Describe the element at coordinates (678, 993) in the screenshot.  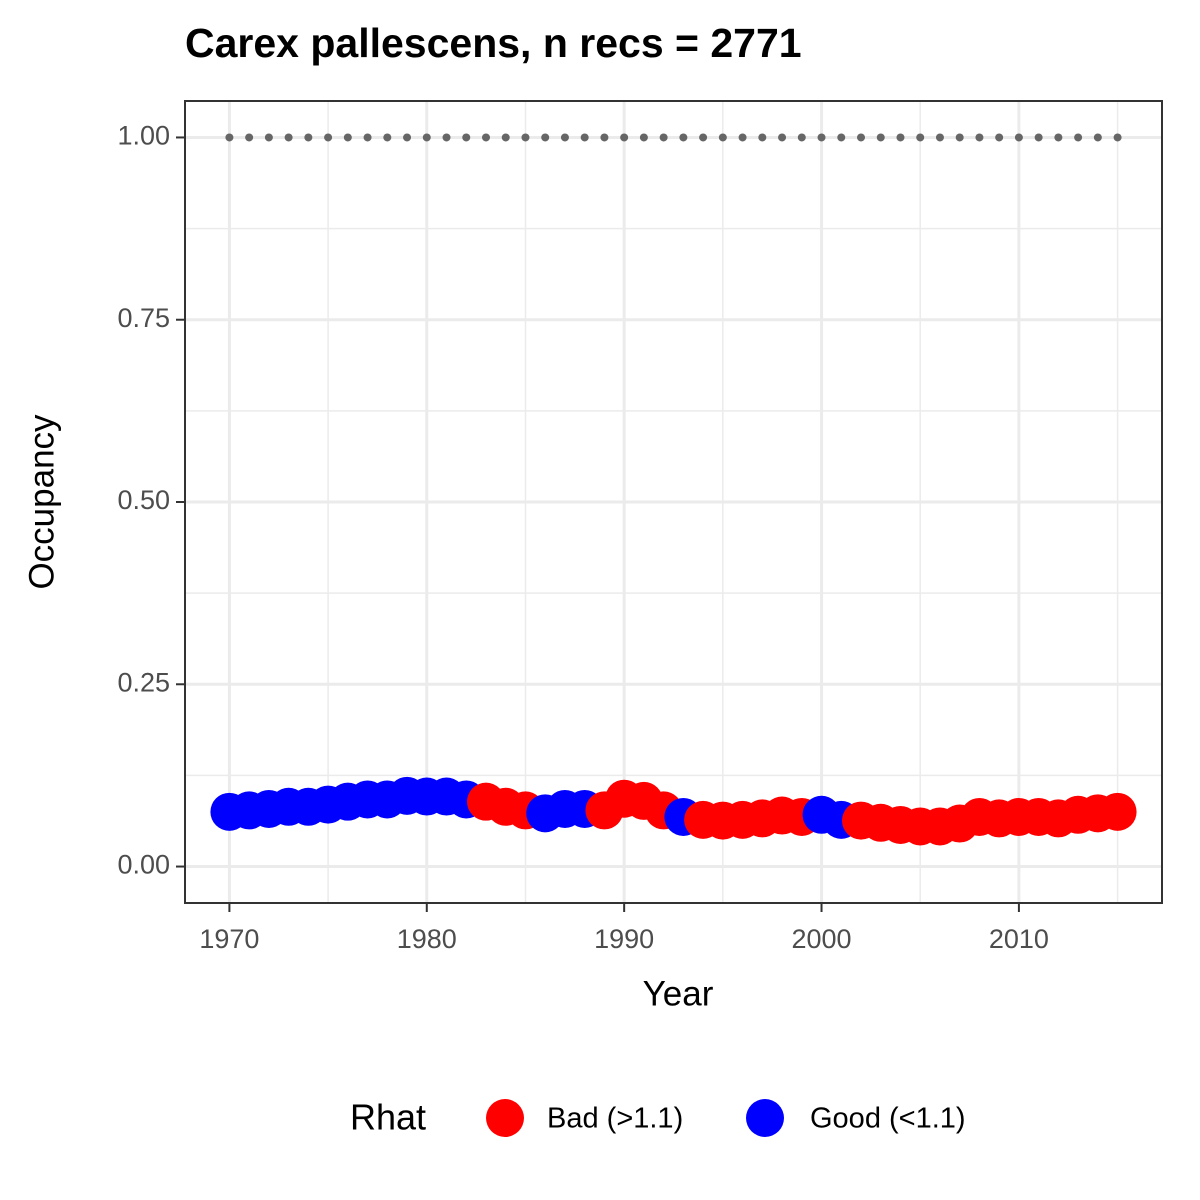
I see `x-axis-title: Year` at that location.